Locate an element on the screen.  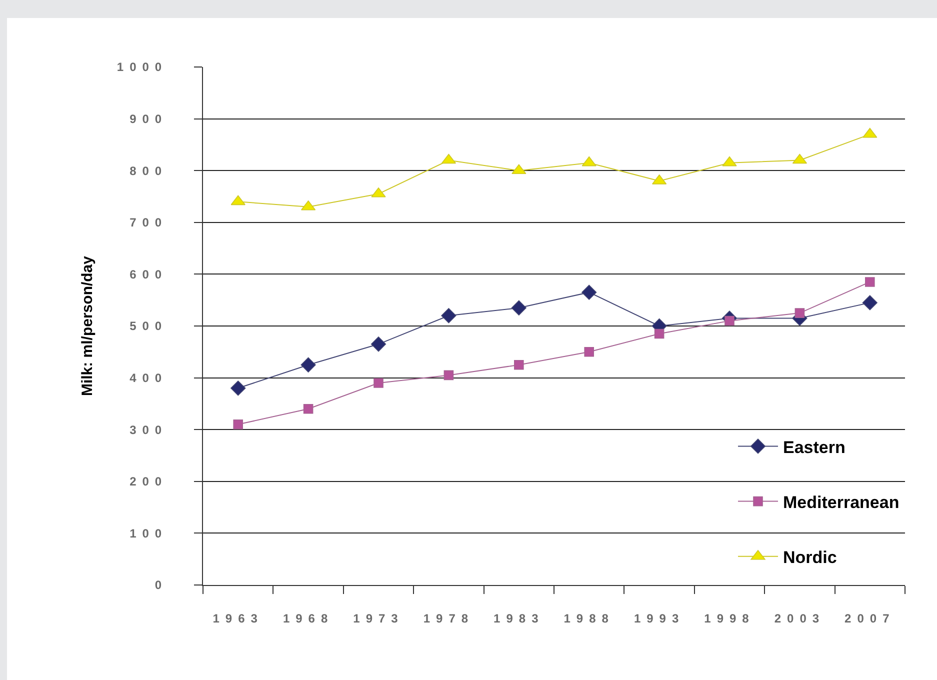
y-tick-label: 200 is located at coordinates (149, 481).